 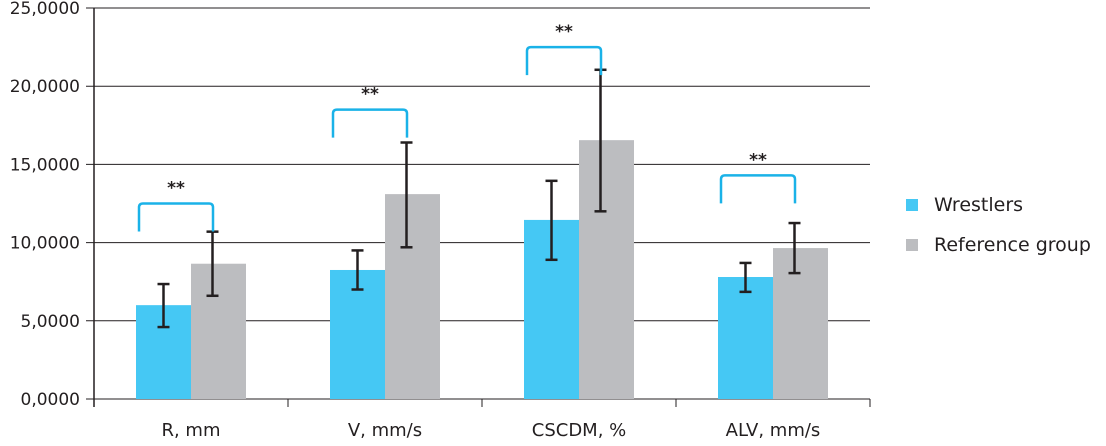 What do you see at coordinates (50, 400) in the screenshot?
I see `y-tick-label: 0,0000` at bounding box center [50, 400].